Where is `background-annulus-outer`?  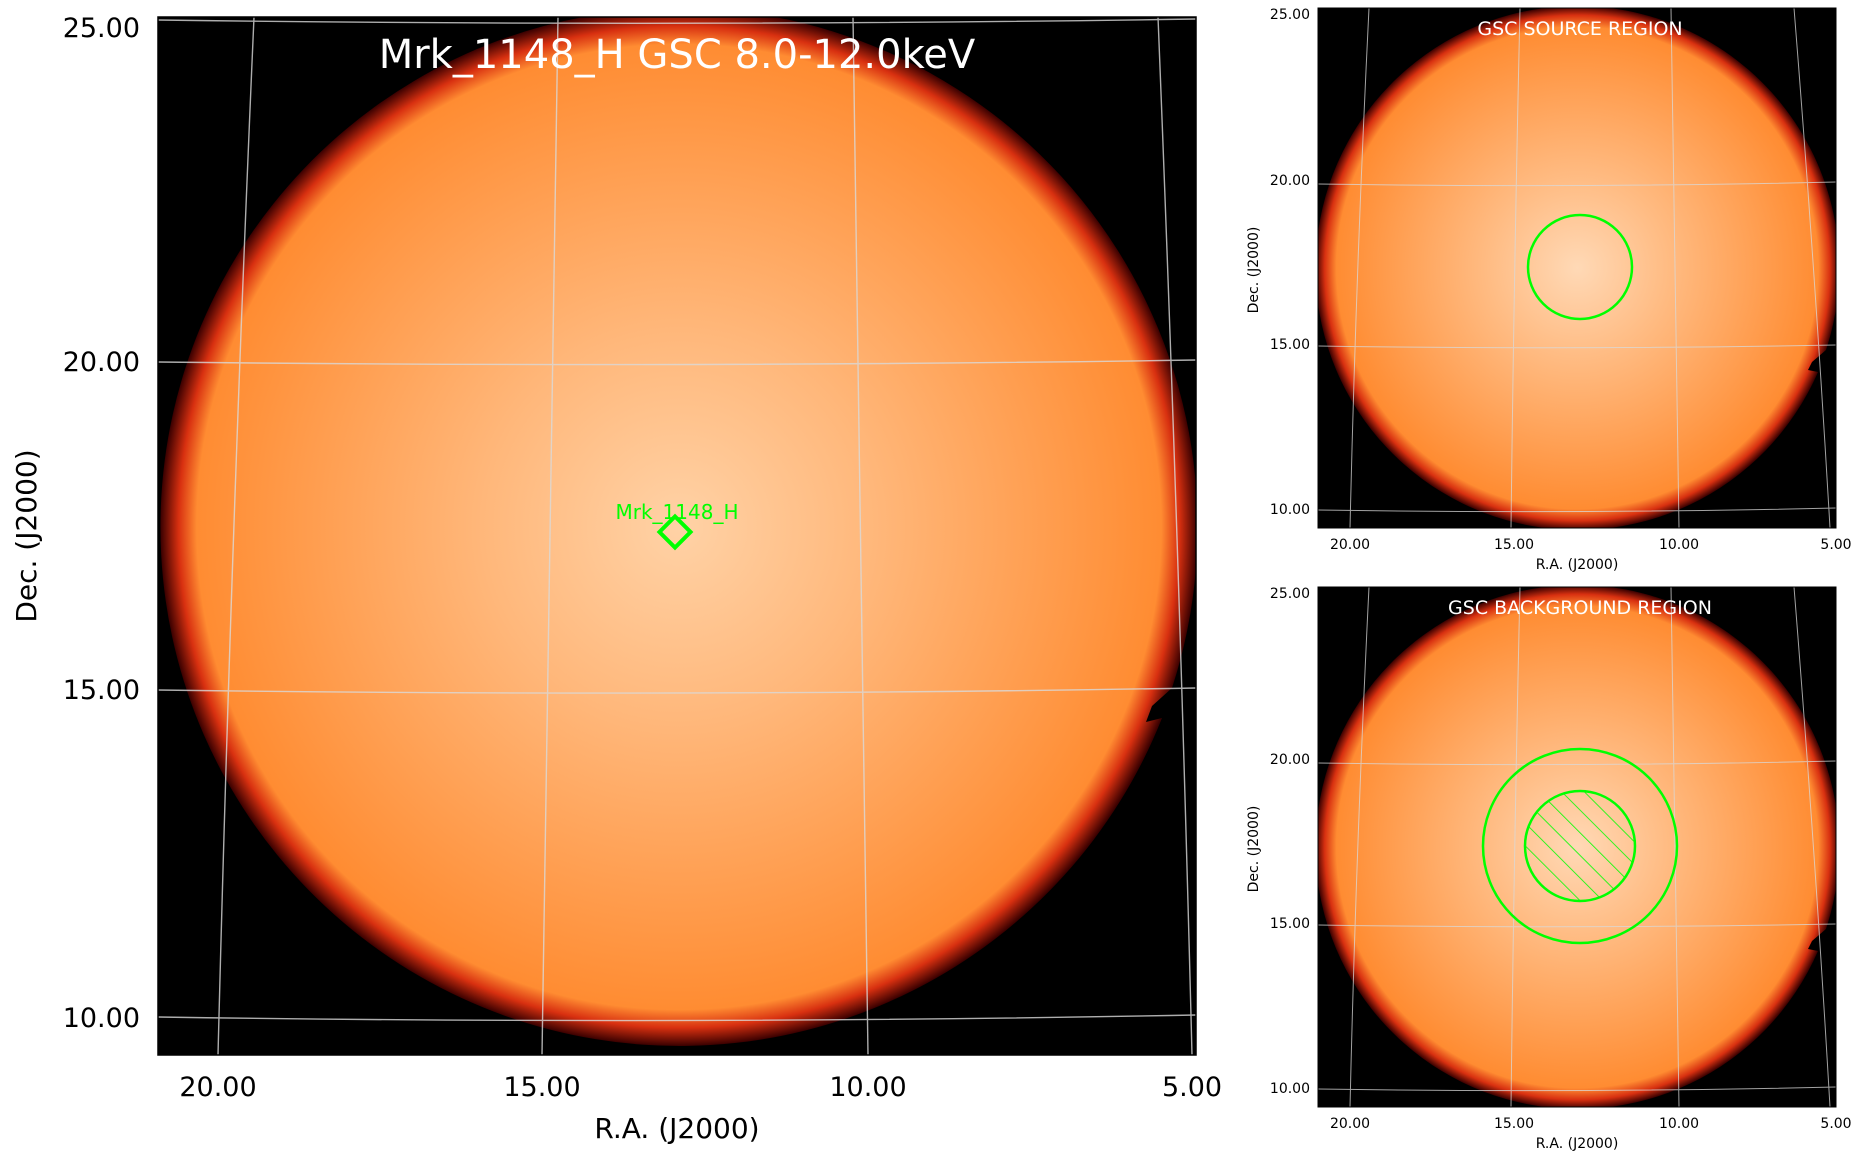 background-annulus-outer is located at coordinates (1580, 846).